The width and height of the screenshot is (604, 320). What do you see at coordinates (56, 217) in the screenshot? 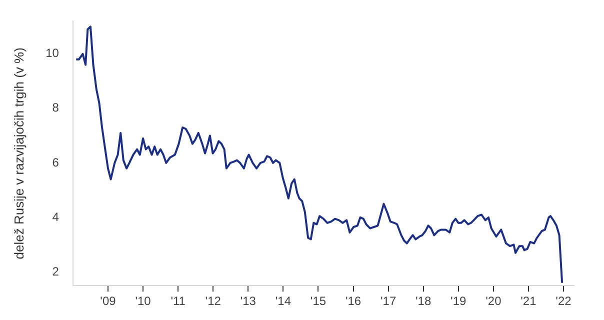
I see `y-tick-label: 4` at bounding box center [56, 217].